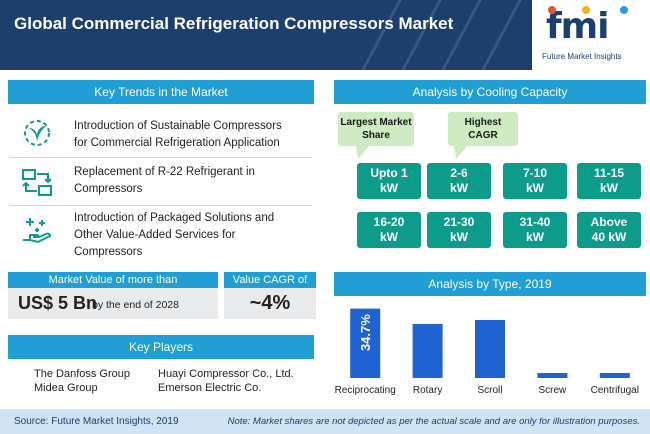 This screenshot has height=434, width=650. Describe the element at coordinates (66, 388) in the screenshot. I see `player-name: Midea Group` at that location.